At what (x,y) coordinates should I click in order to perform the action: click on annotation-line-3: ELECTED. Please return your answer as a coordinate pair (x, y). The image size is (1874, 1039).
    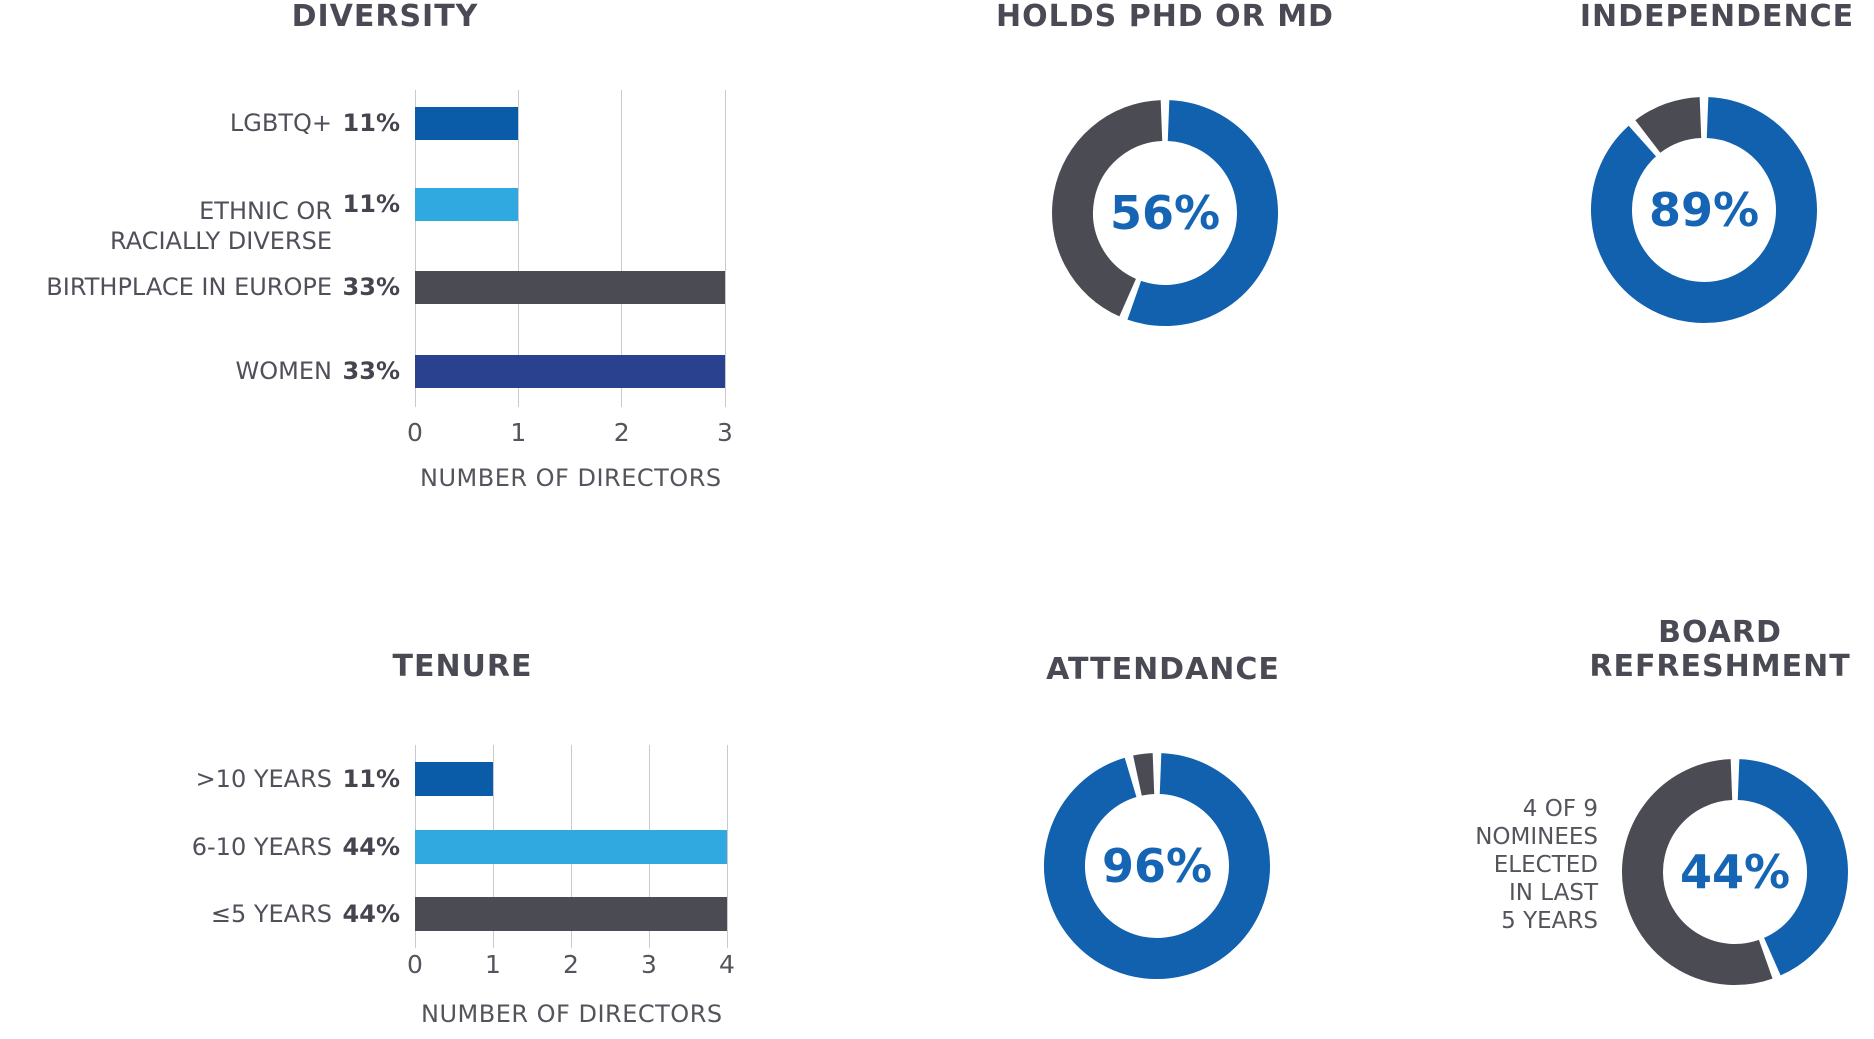
    Looking at the image, I should click on (1545, 865).